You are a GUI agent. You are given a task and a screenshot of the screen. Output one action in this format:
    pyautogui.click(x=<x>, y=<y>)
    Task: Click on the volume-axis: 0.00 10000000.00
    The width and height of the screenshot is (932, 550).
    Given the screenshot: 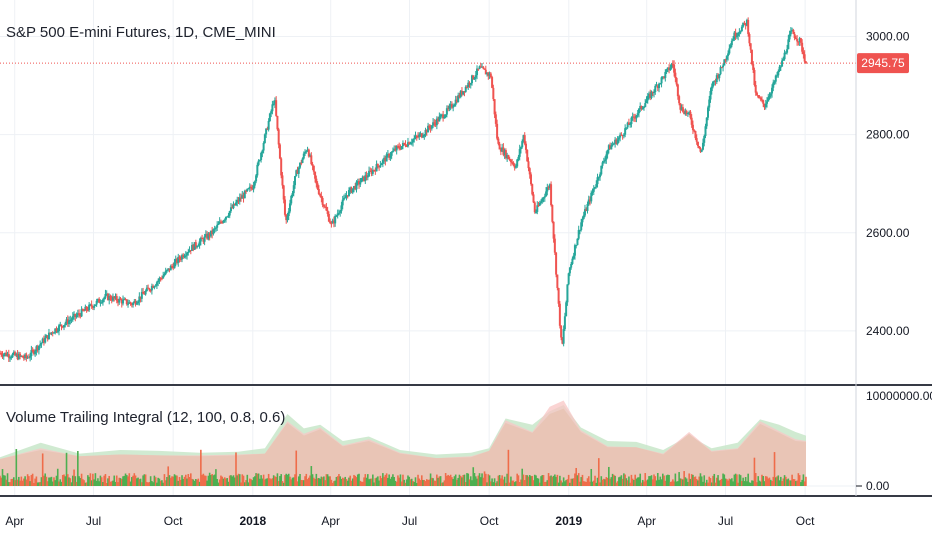 What is the action you would take?
    pyautogui.click(x=894, y=441)
    